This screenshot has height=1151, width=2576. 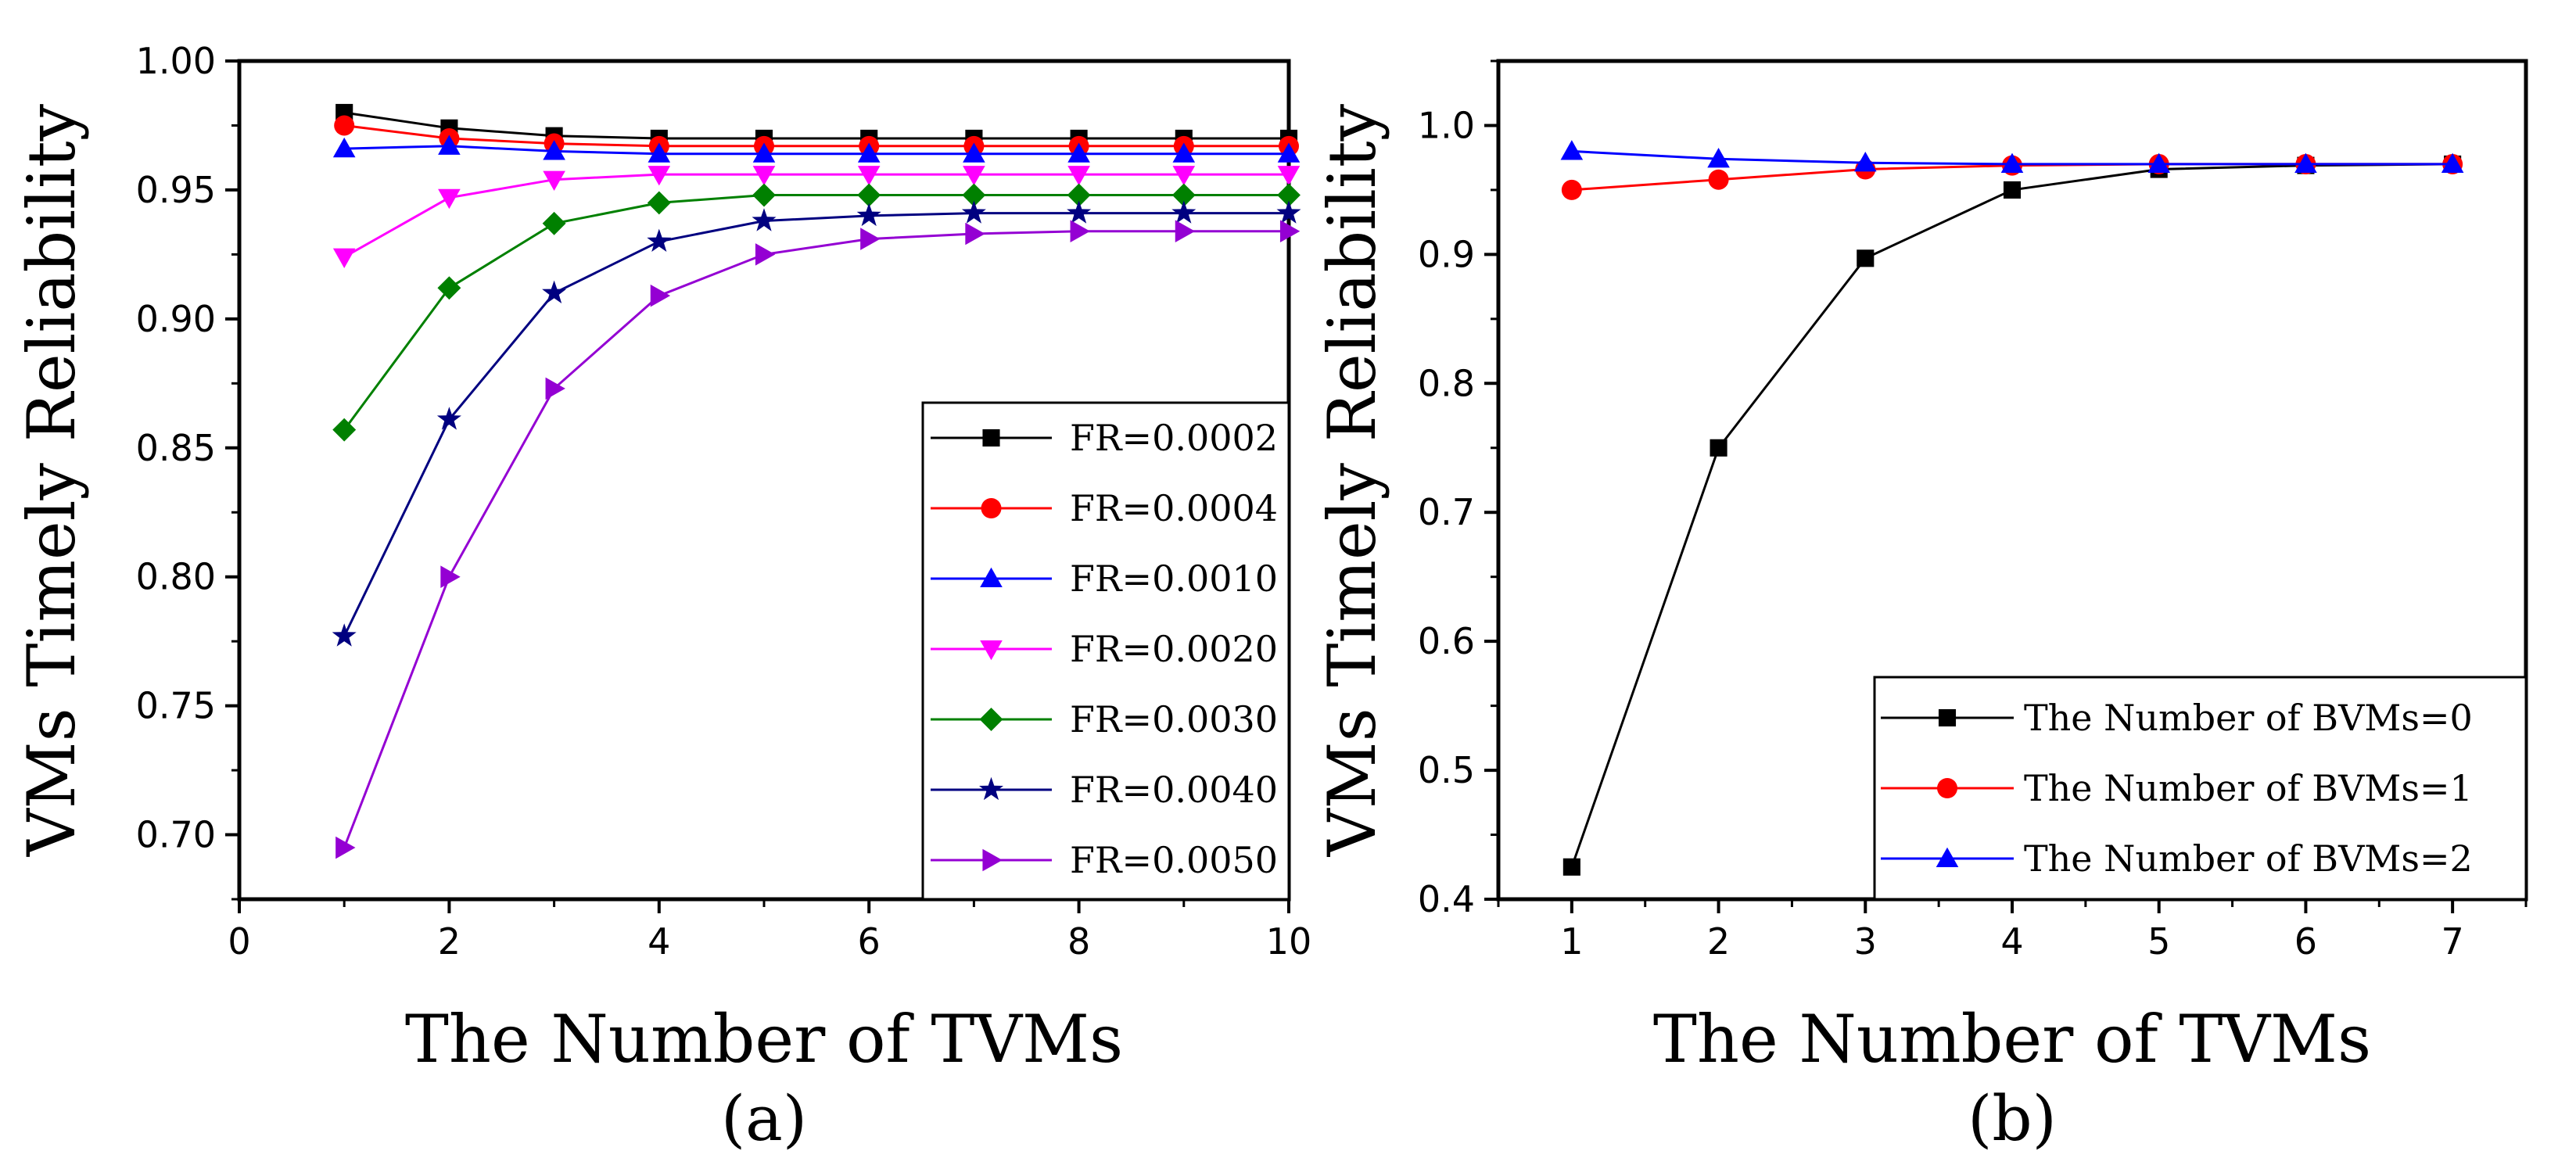 I want to click on y-tick-label-a: 0.75, so click(x=176, y=706).